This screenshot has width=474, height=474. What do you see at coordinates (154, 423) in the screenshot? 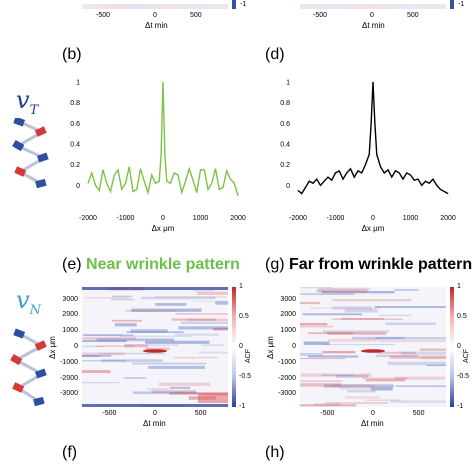
I see `x-axis-title-e: Δt min` at bounding box center [154, 423].